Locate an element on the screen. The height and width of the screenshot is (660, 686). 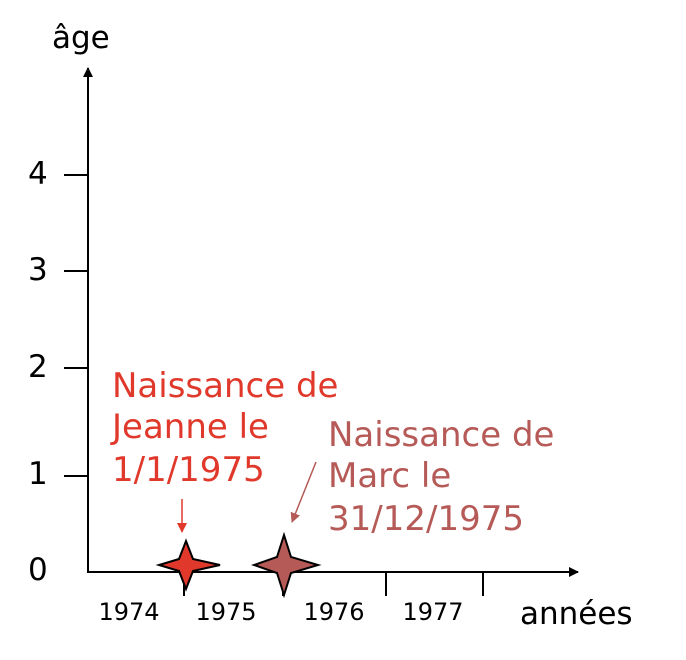
jeanne-birth-star-icon is located at coordinates (188, 565).